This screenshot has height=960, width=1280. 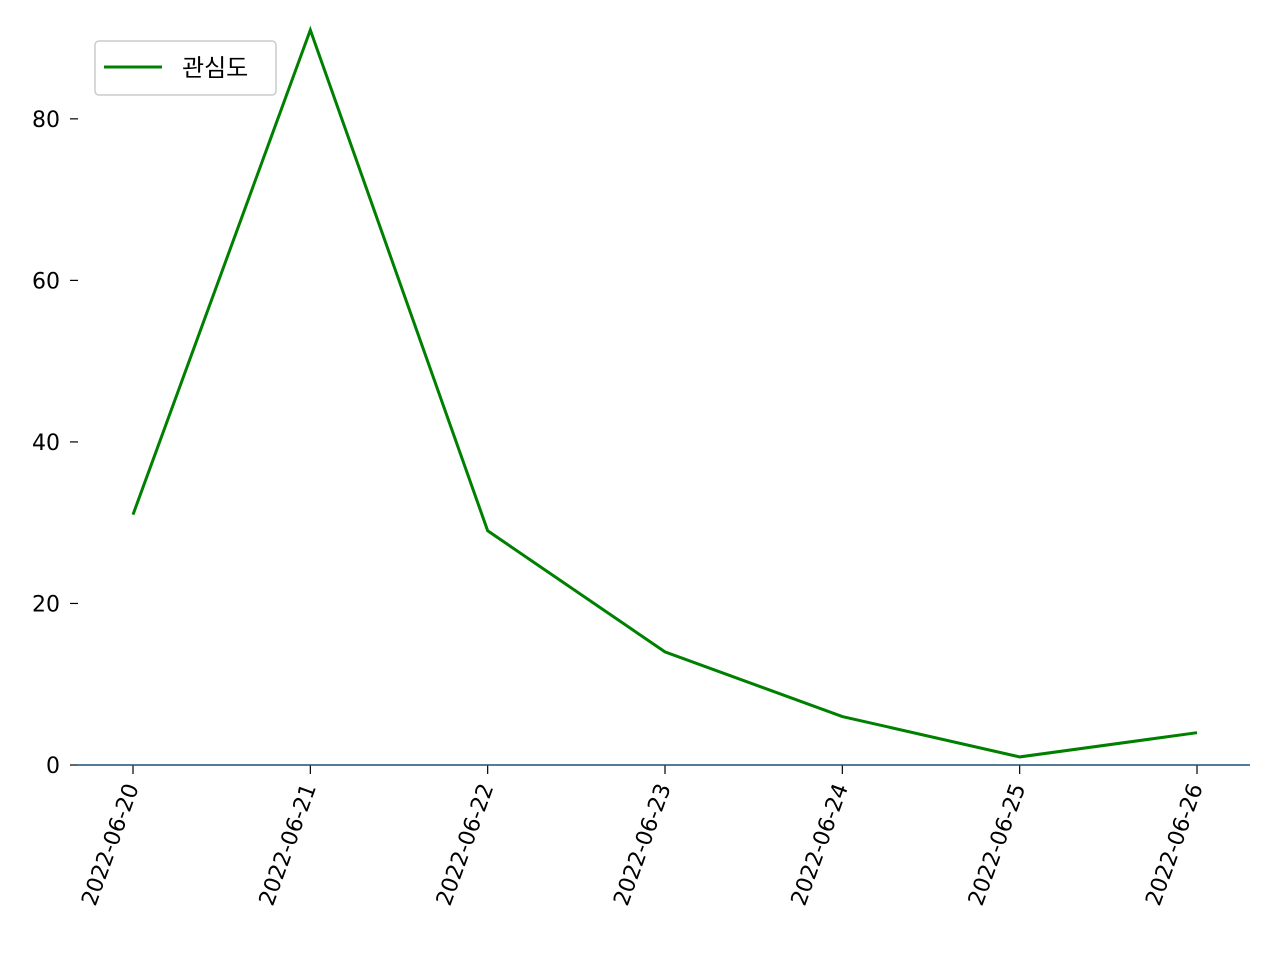 I want to click on y-tick-label: 0, so click(x=53, y=766).